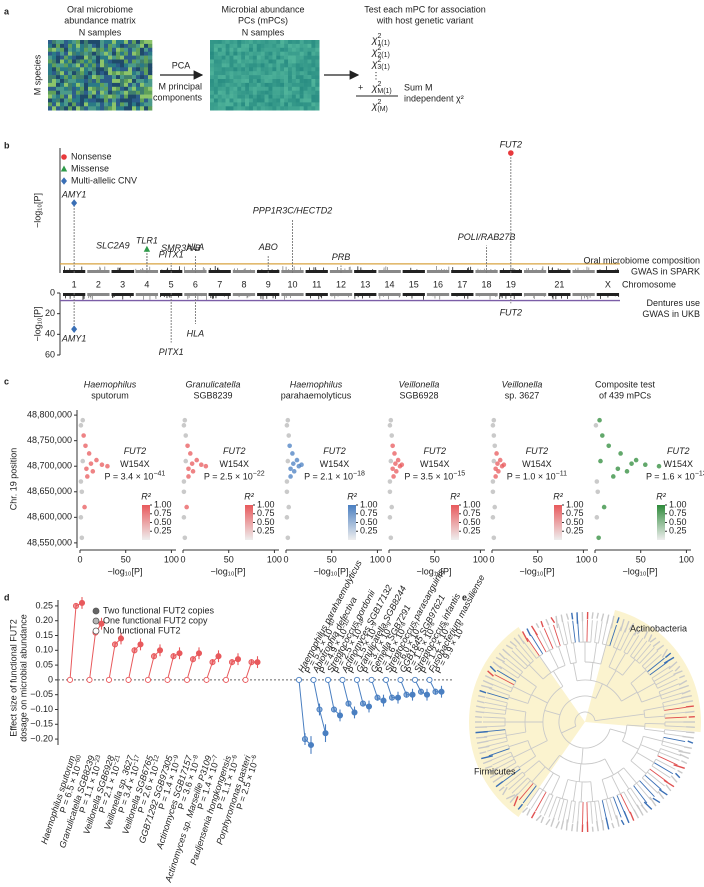 This screenshot has height=887, width=704. I want to click on y-tick-label: 0.10, so click(44, 650).